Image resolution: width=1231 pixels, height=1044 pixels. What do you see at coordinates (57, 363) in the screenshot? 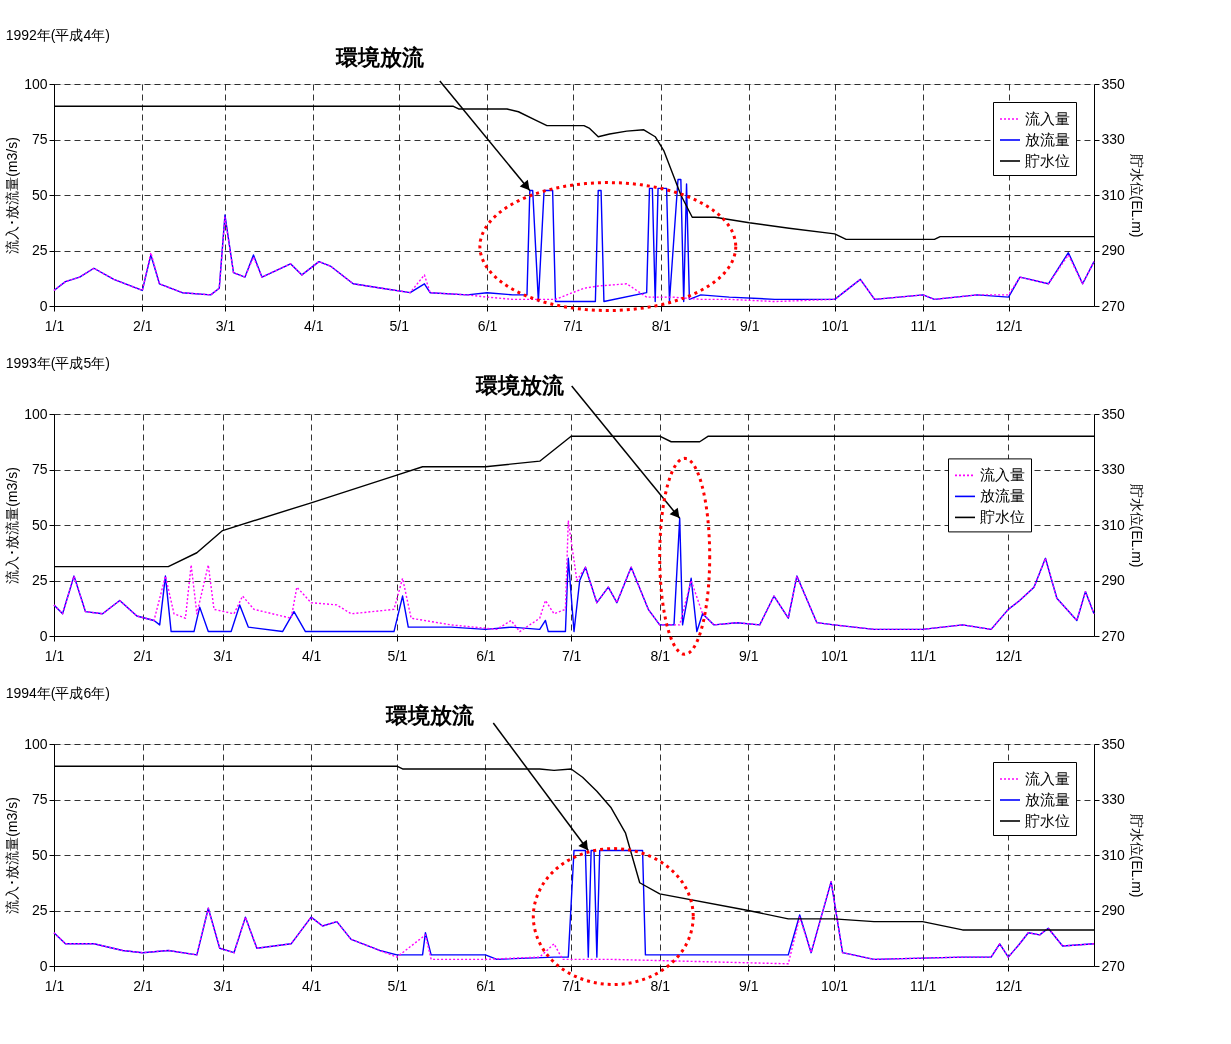
I see `chart-title: 1993年(平成5年)` at bounding box center [57, 363].